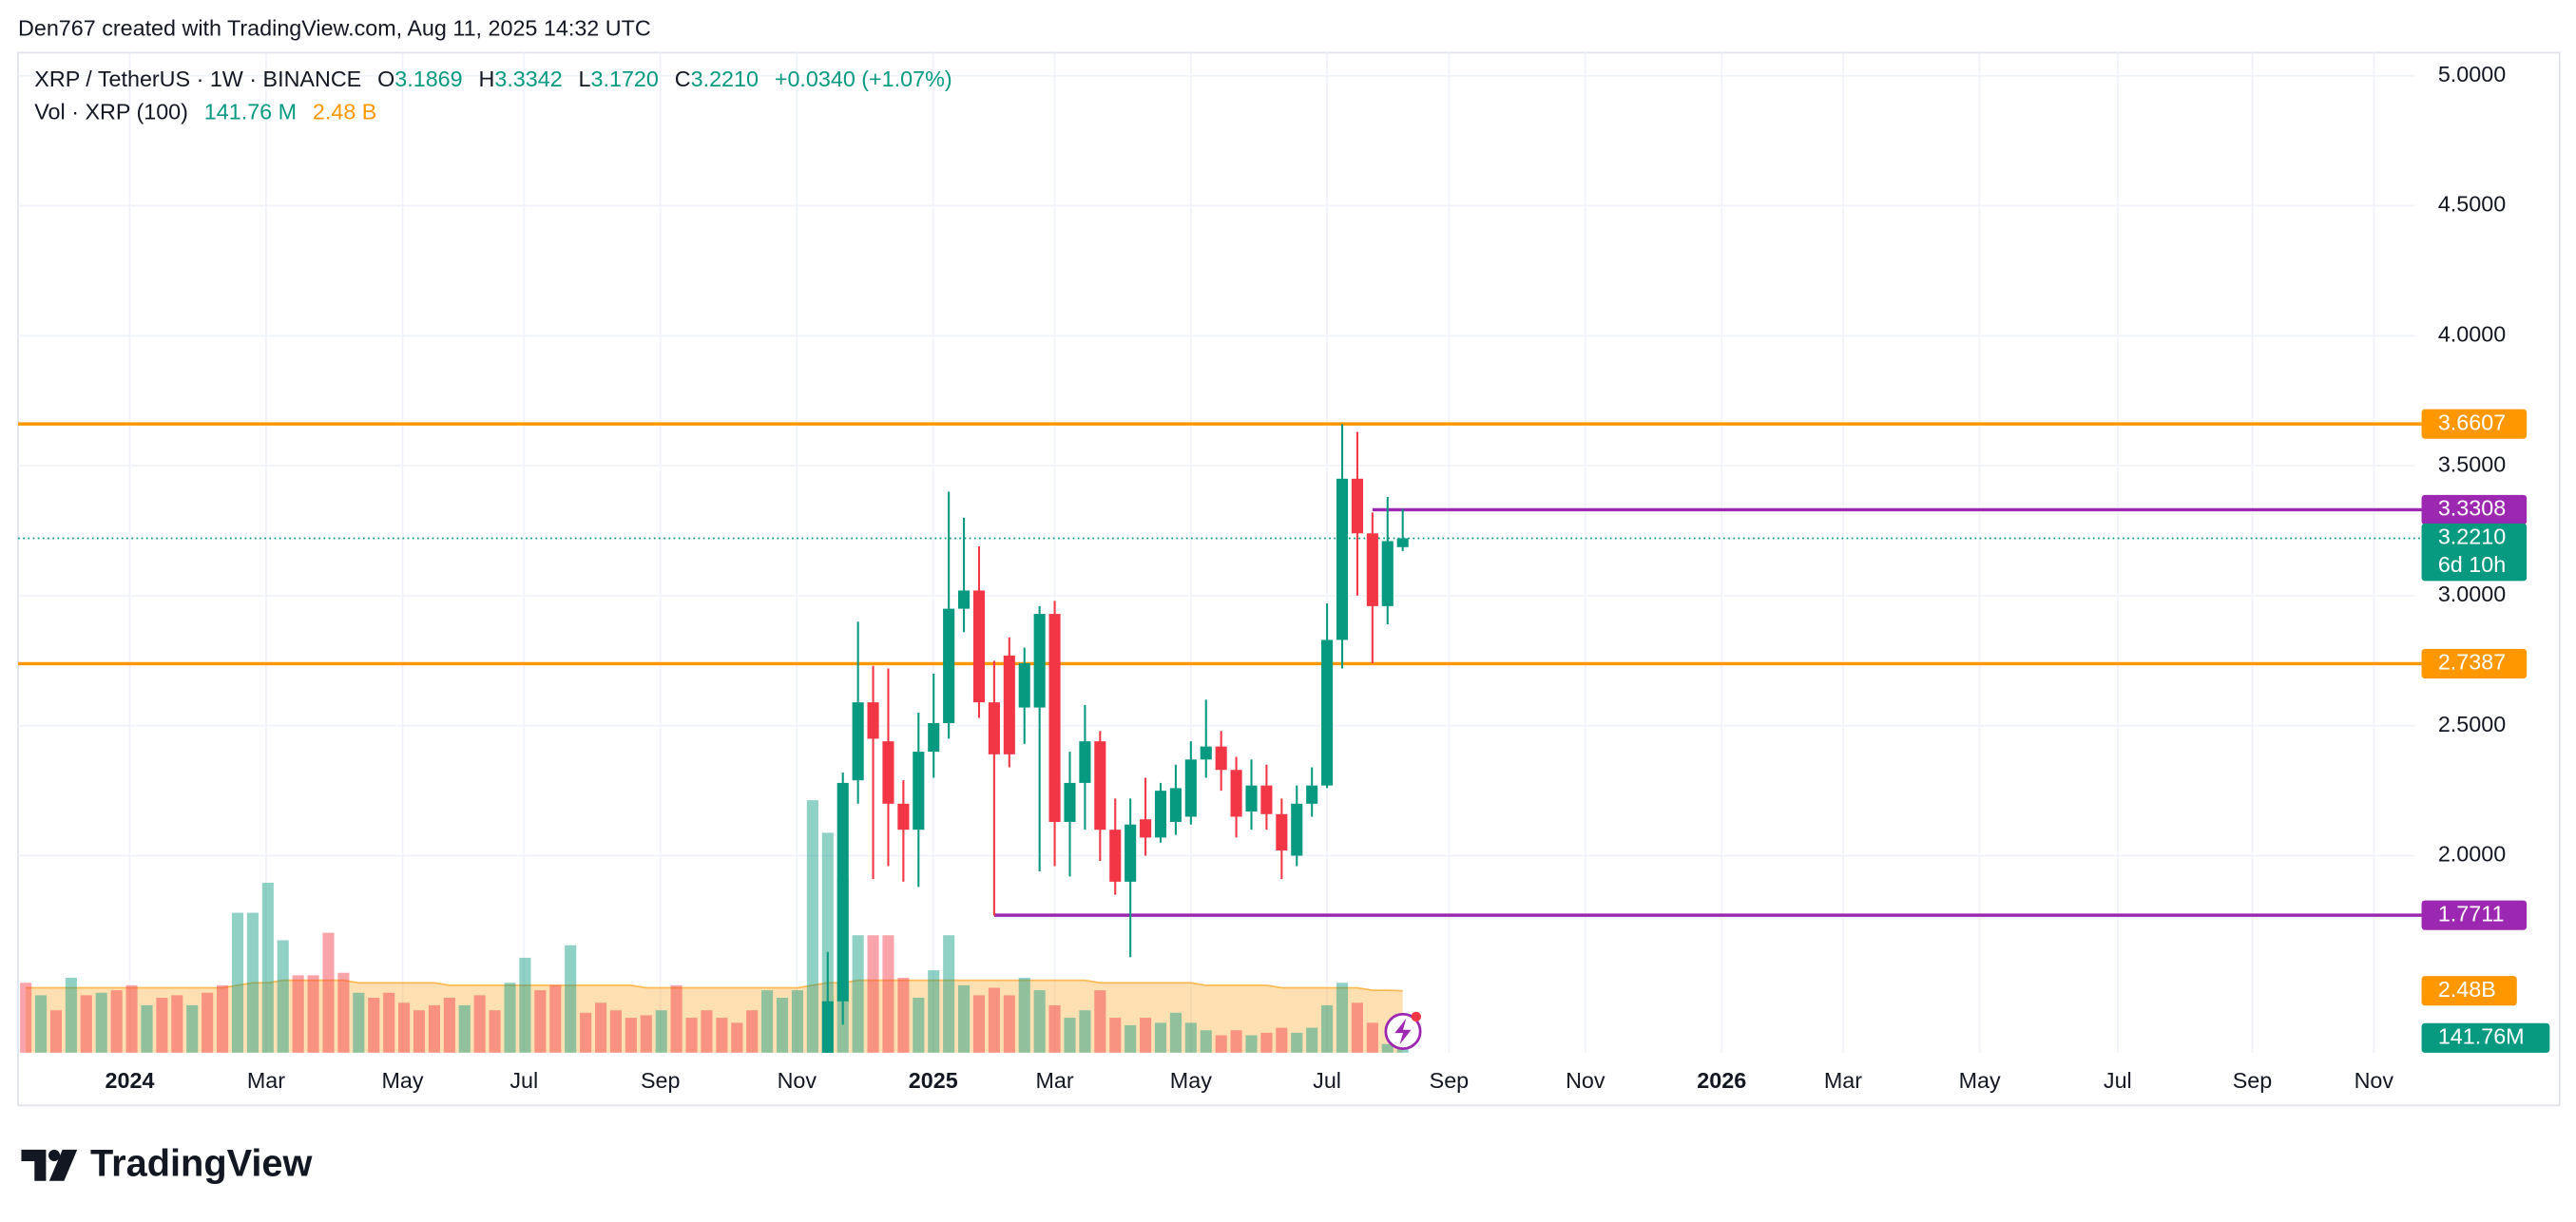  Describe the element at coordinates (933, 1080) in the screenshot. I see `x-tick-label: 2025` at that location.